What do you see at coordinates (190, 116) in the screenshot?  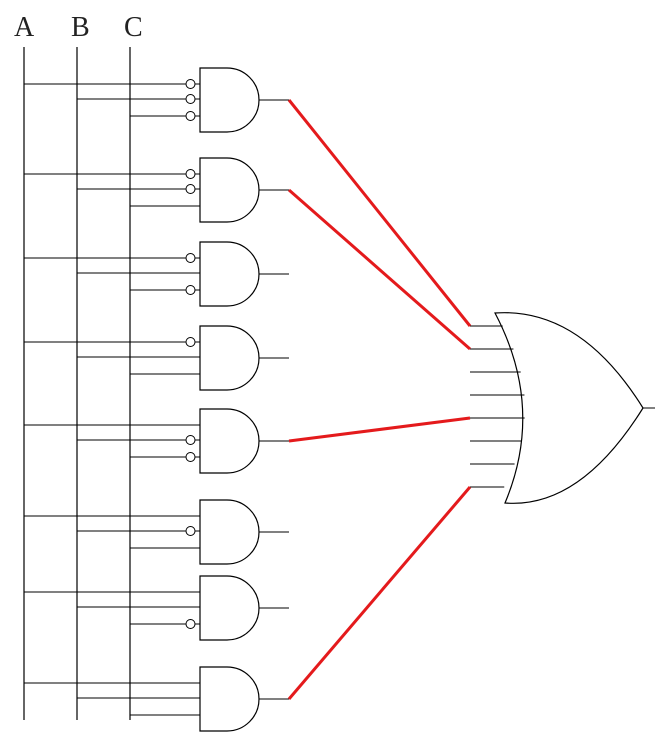 I see `and-gate-1-inverter-bubble-c` at bounding box center [190, 116].